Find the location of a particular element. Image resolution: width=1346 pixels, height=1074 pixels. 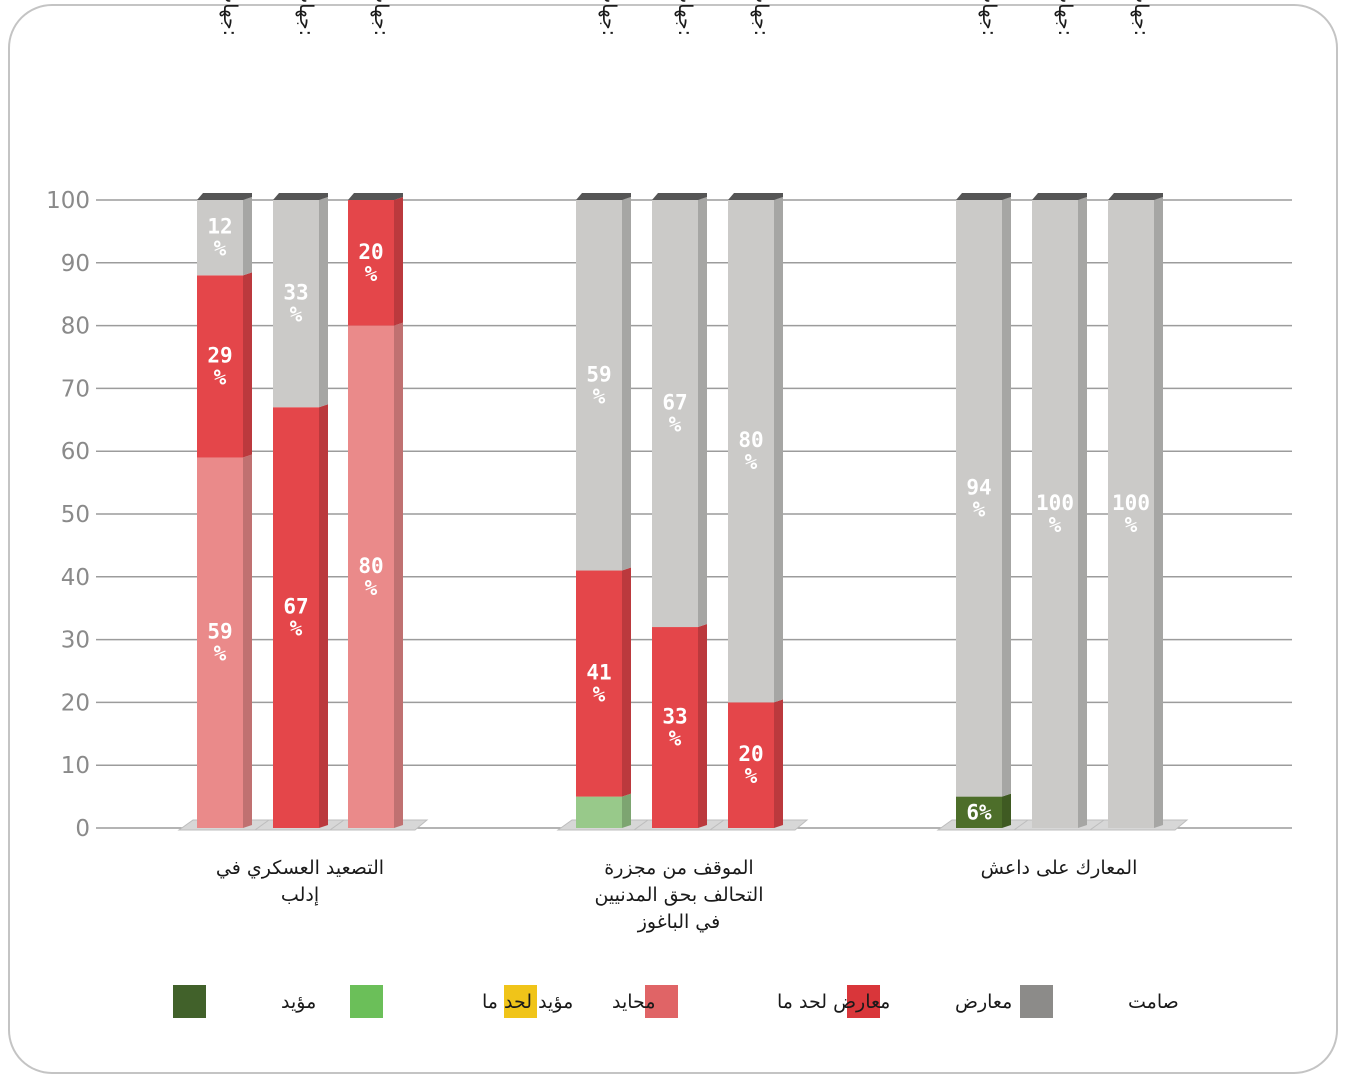

y-tick-label: 10 is located at coordinates (75, 766).